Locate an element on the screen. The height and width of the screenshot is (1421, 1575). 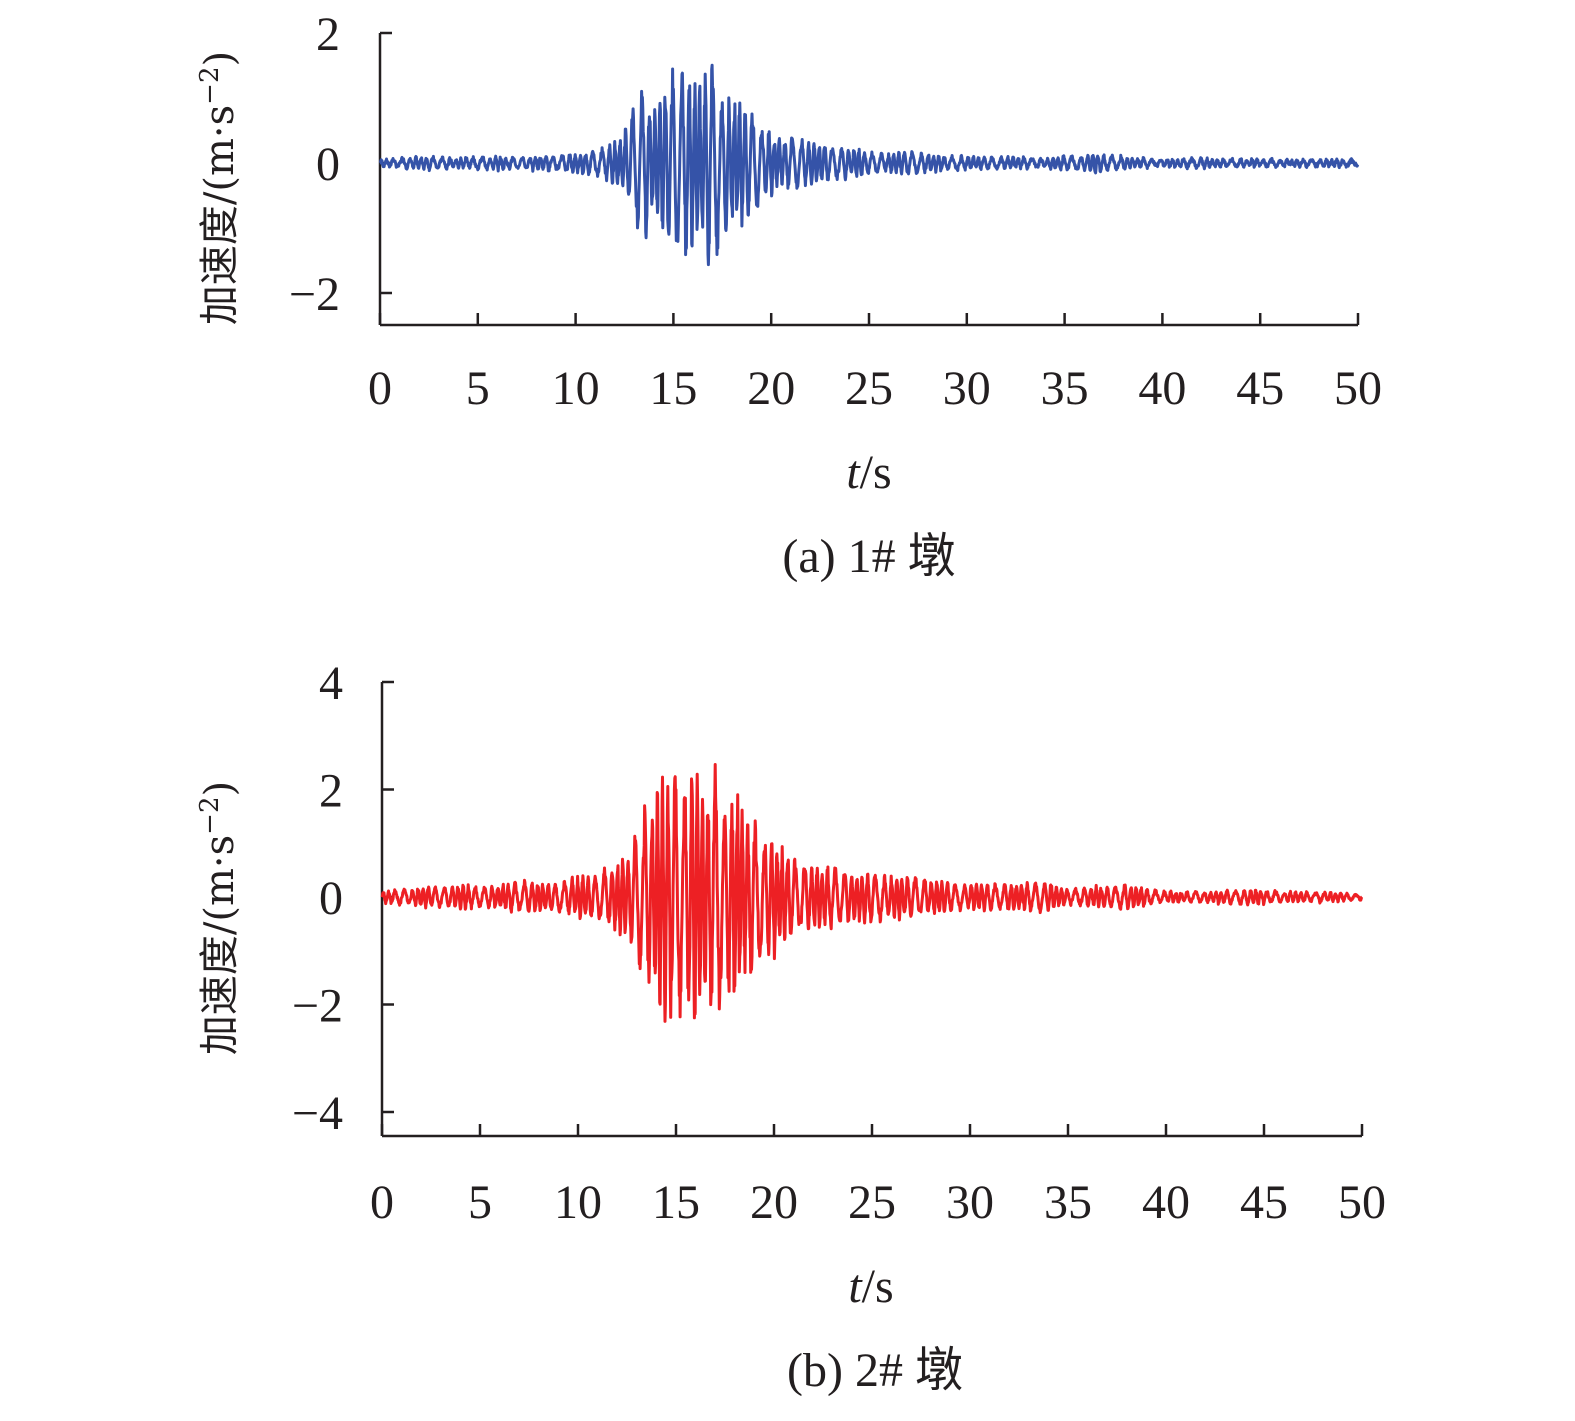
y-ticks: −4 −2 0 2 4 is located at coordinates (343, 898).